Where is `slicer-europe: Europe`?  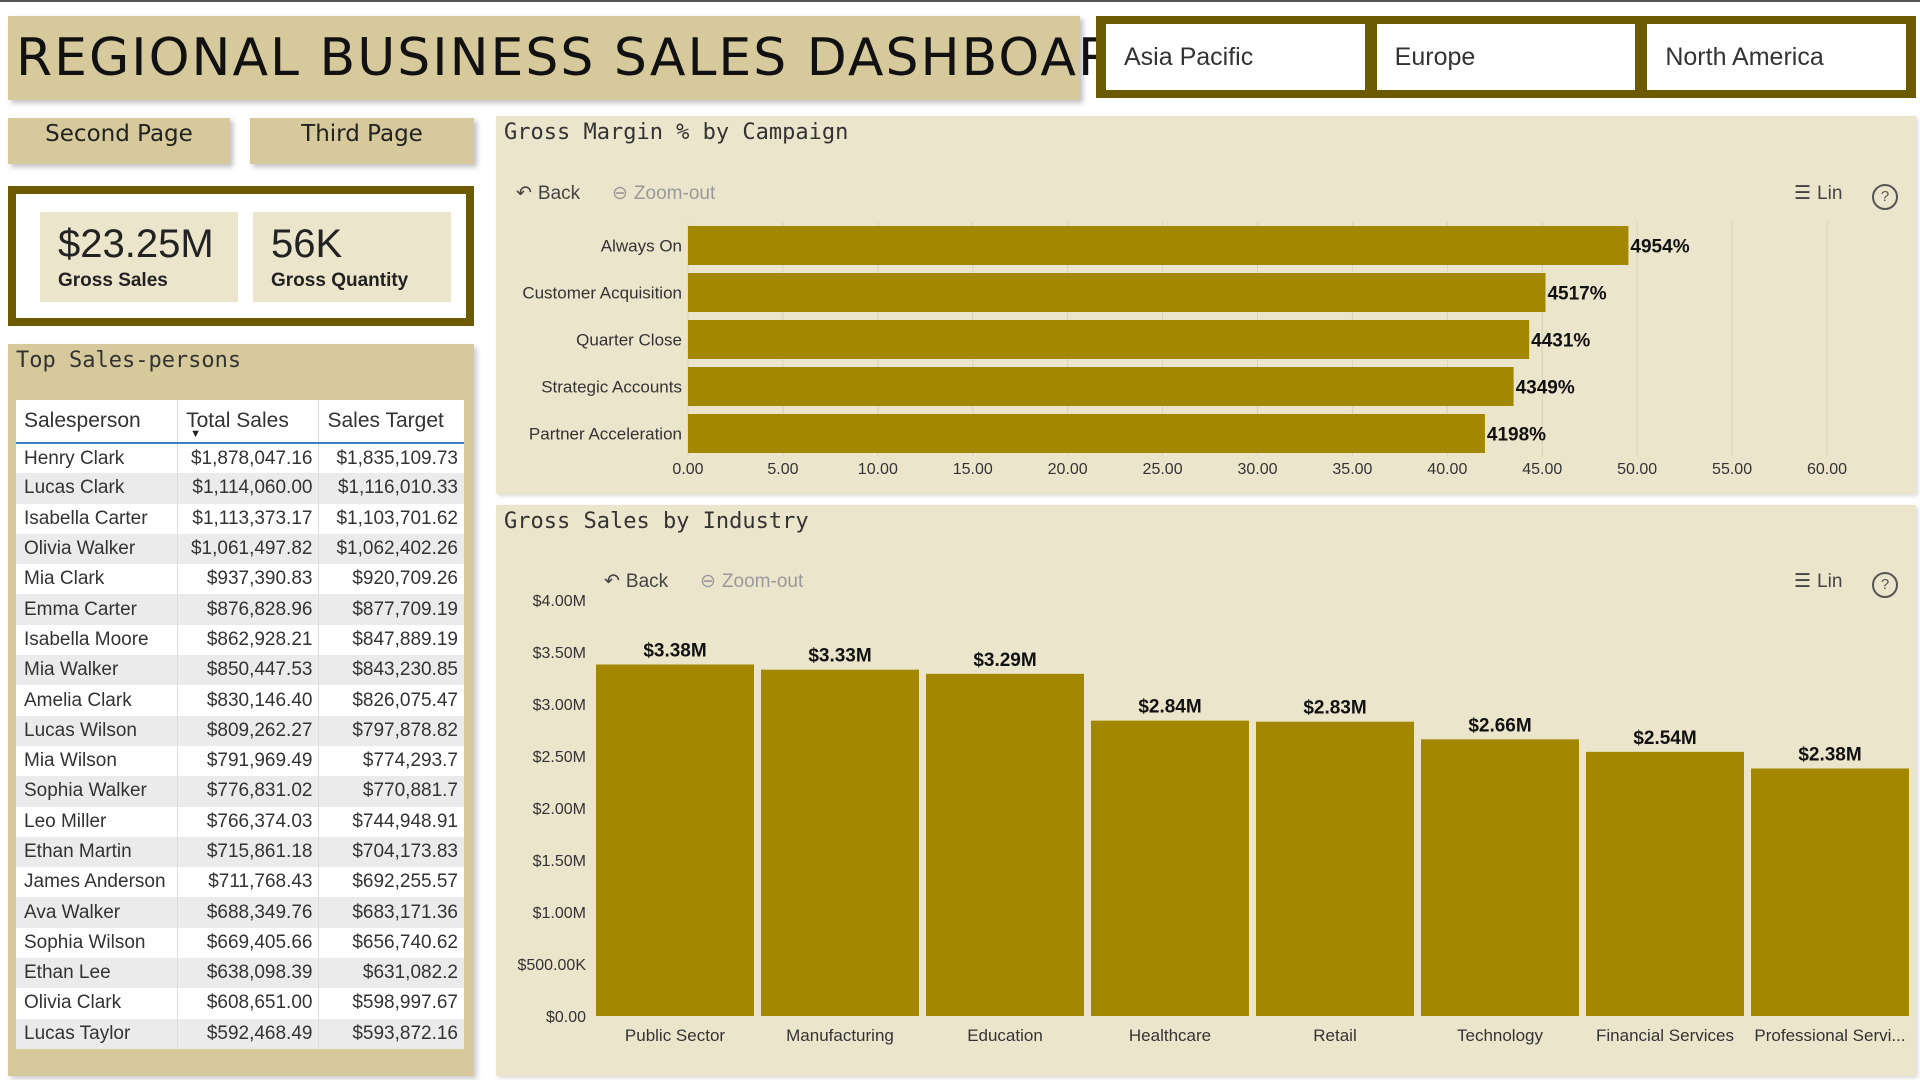 slicer-europe: Europe is located at coordinates (1506, 57).